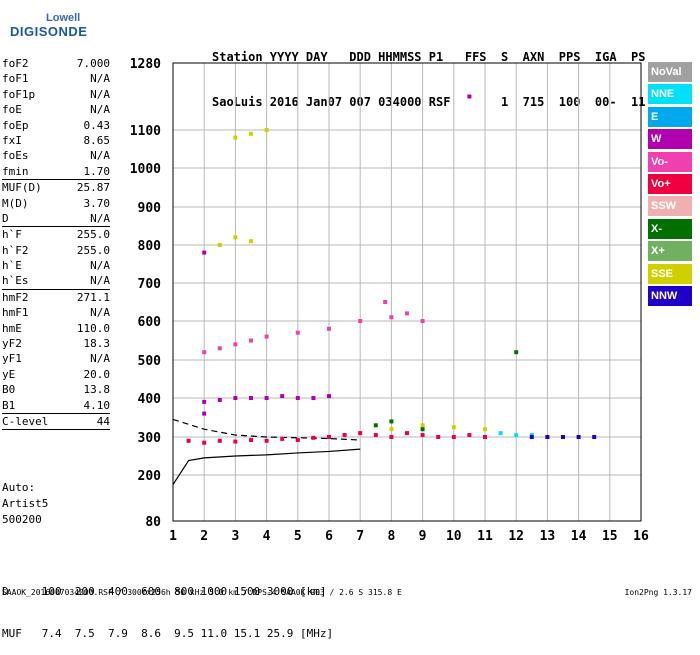 The image size is (700, 655). I want to click on param-label: C-level, so click(25, 421).